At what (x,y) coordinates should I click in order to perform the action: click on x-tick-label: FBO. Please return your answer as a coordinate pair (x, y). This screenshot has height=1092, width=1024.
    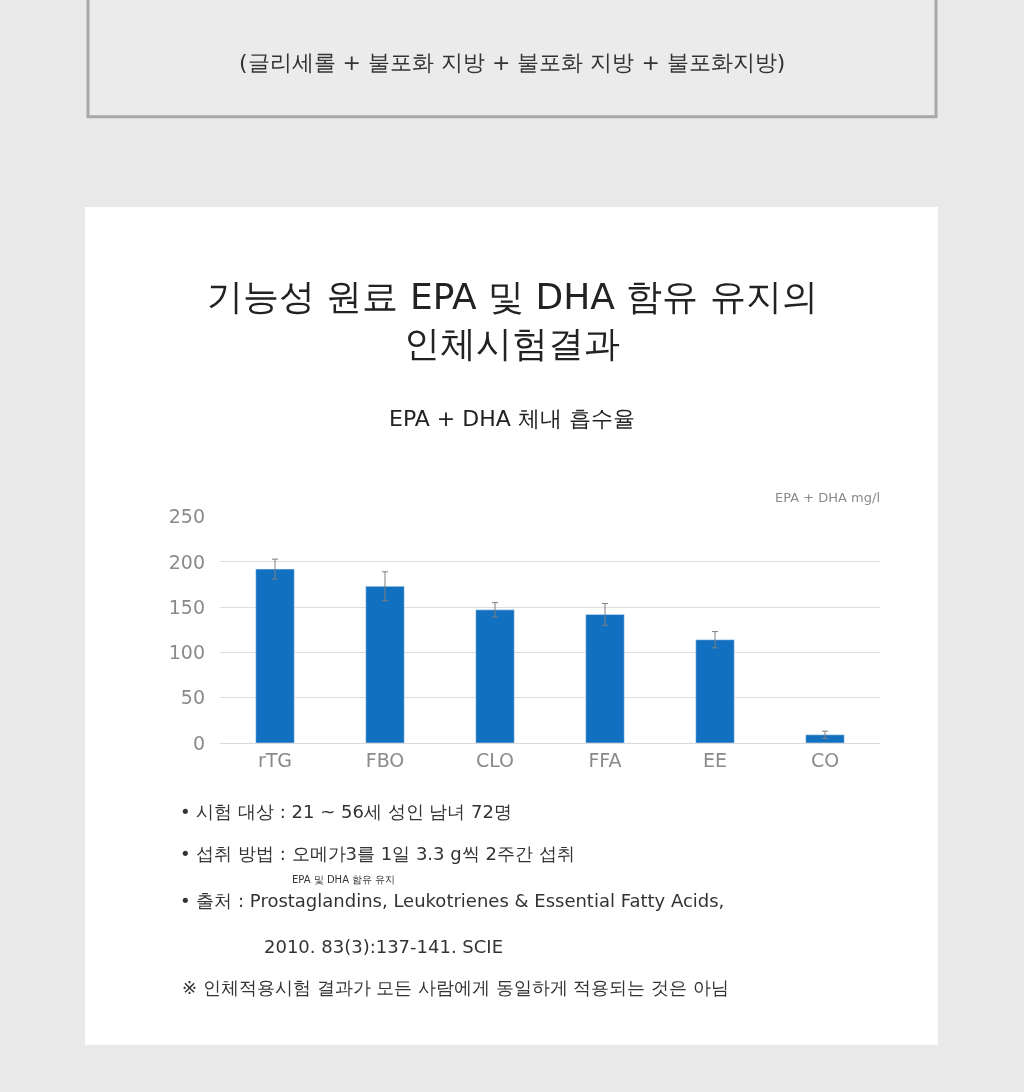
    Looking at the image, I should click on (385, 759).